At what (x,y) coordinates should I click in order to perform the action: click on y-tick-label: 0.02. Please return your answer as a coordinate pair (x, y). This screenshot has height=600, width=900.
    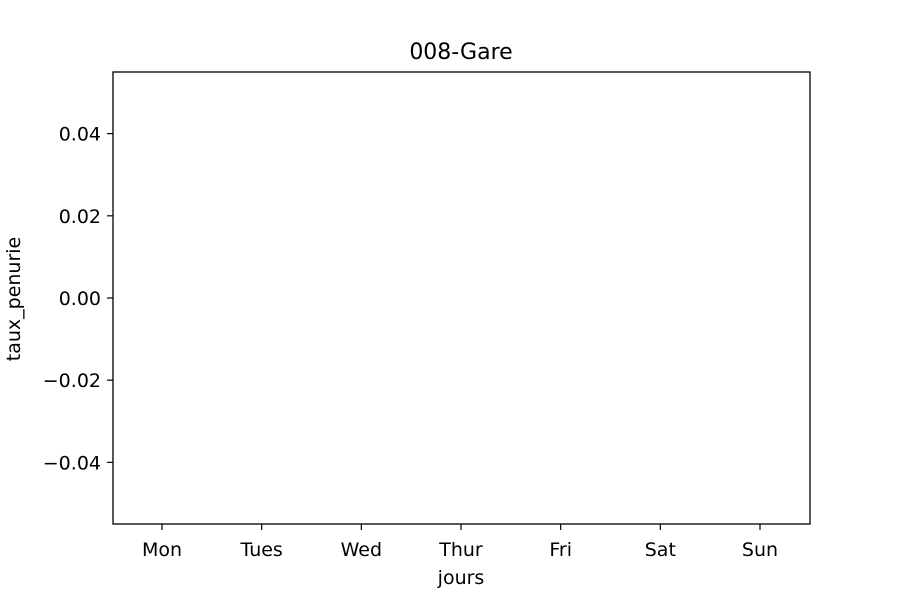
    Looking at the image, I should click on (80, 217).